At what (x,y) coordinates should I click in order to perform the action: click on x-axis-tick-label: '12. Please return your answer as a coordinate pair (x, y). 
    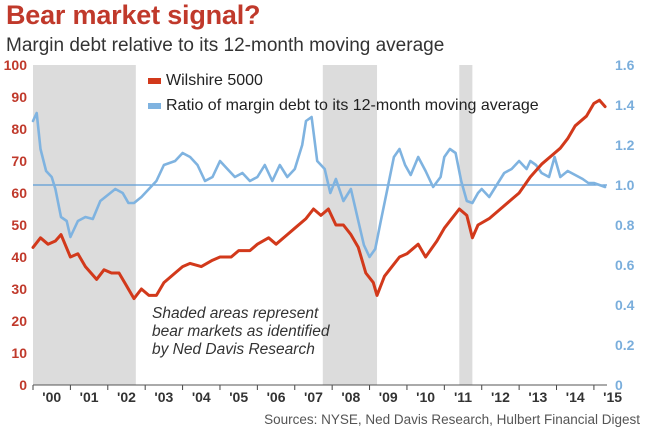
    Looking at the image, I should click on (500, 397).